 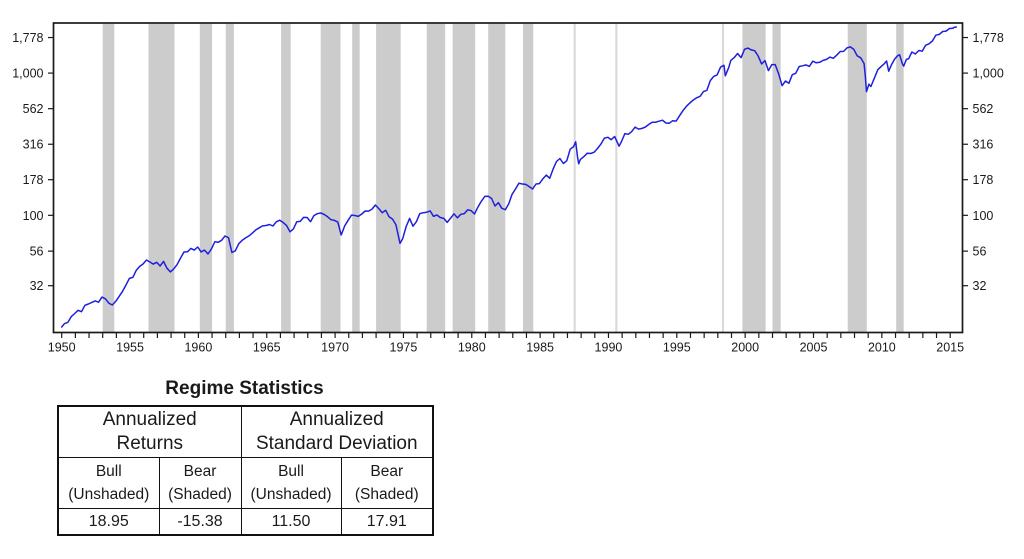 What do you see at coordinates (540, 348) in the screenshot?
I see `x-tick-label: 1985` at bounding box center [540, 348].